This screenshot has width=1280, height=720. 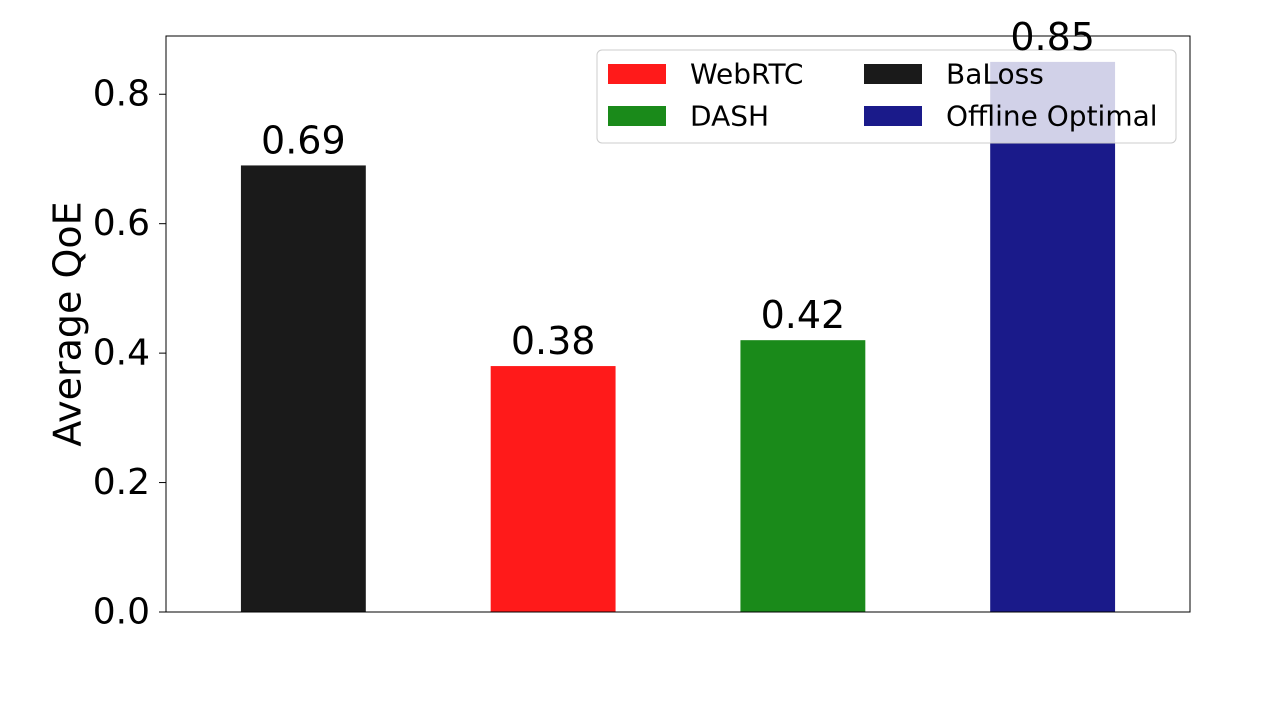 I want to click on legend-swatch-offline-optimal, so click(x=893, y=116).